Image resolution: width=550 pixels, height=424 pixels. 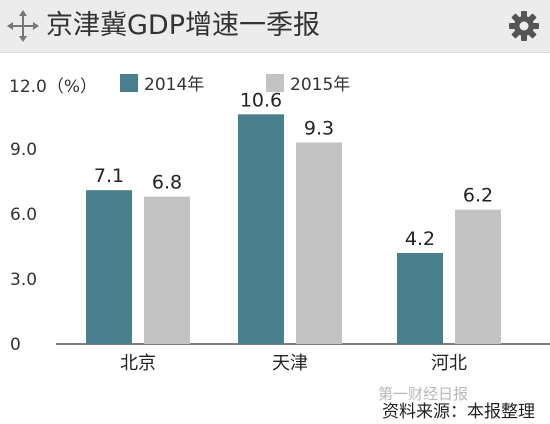 What do you see at coordinates (478, 196) in the screenshot?
I see `data-label: 6.2` at bounding box center [478, 196].